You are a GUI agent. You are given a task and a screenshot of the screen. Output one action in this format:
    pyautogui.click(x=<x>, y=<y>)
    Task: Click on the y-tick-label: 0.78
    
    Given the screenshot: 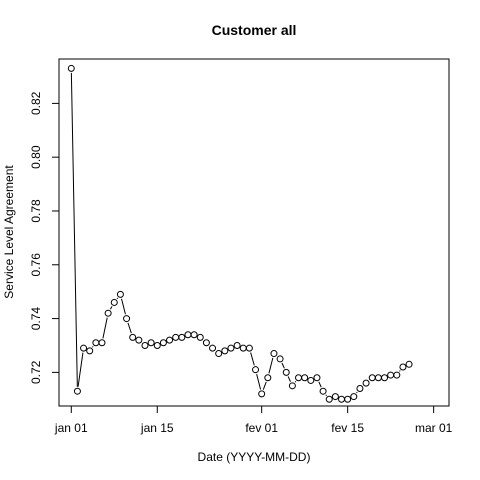 What is the action you would take?
    pyautogui.click(x=36, y=211)
    